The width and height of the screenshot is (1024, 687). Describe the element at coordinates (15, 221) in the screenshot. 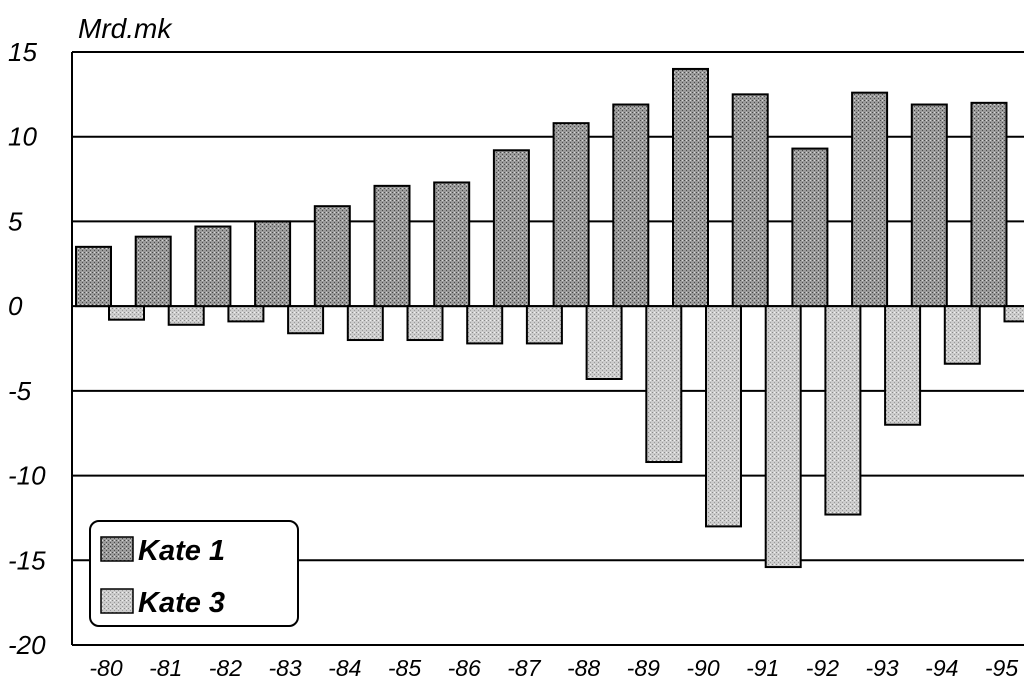

I see `y-tick-label: 5` at that location.